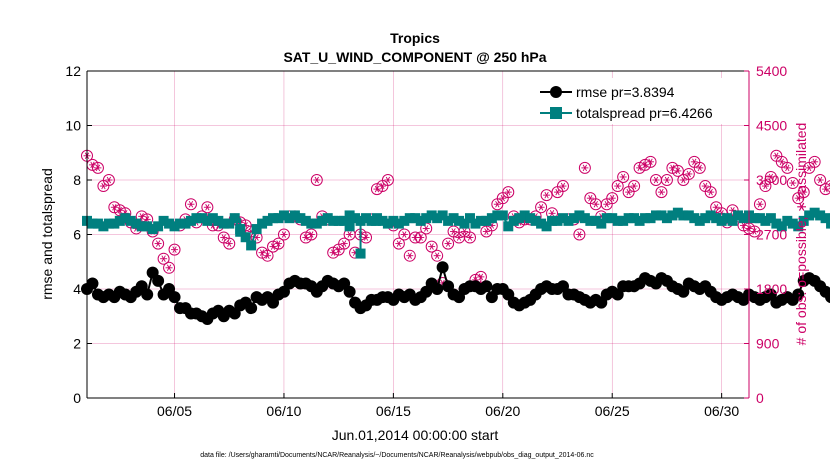 Image resolution: width=830 pixels, height=470 pixels. Describe the element at coordinates (77, 180) in the screenshot. I see `y-tick-label: 8` at that location.